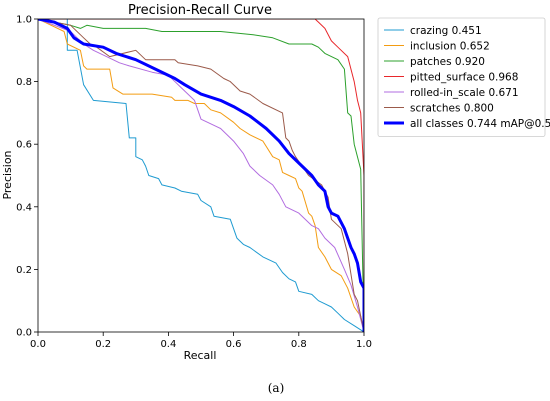 The image size is (550, 401). I want to click on x-tick-label-4: 0.8, so click(299, 344).